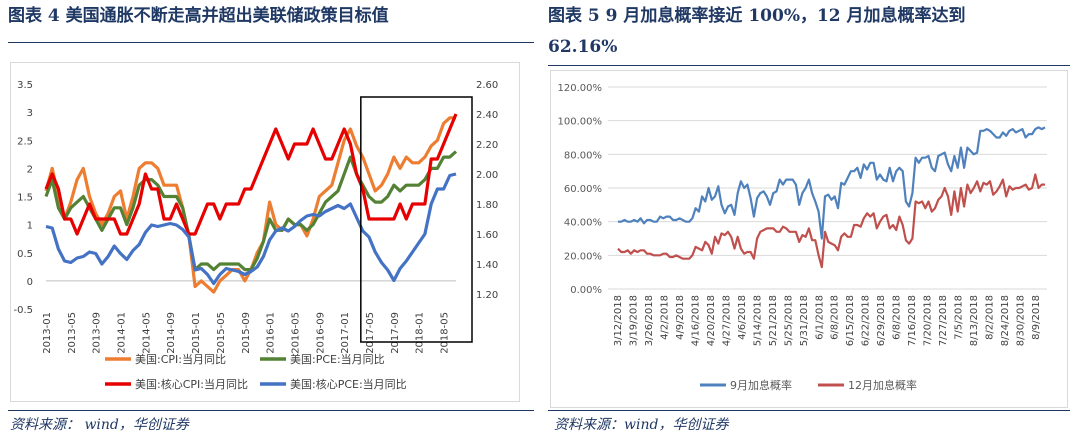 This screenshot has height=441, width=1078. Describe the element at coordinates (850, 320) in the screenshot. I see `x-tick-label: 6/15/2018` at that location.